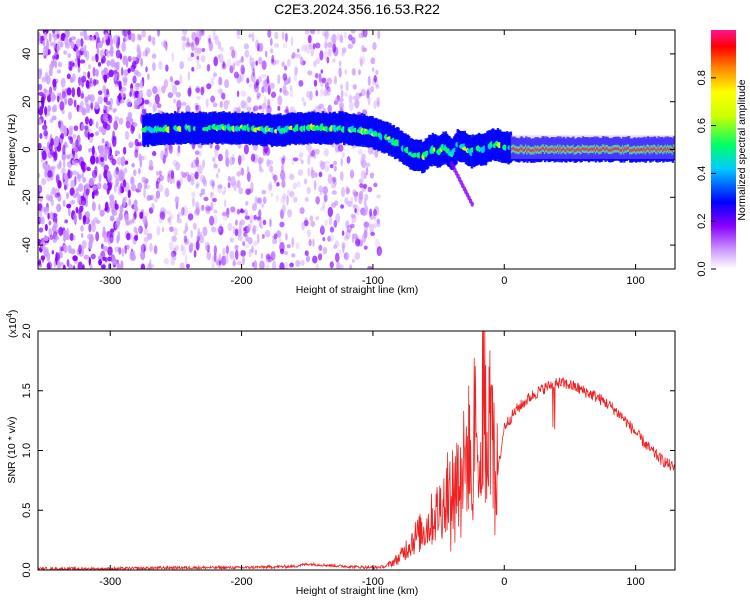  I want to click on y-tick-label: 0.5, so click(27, 510).